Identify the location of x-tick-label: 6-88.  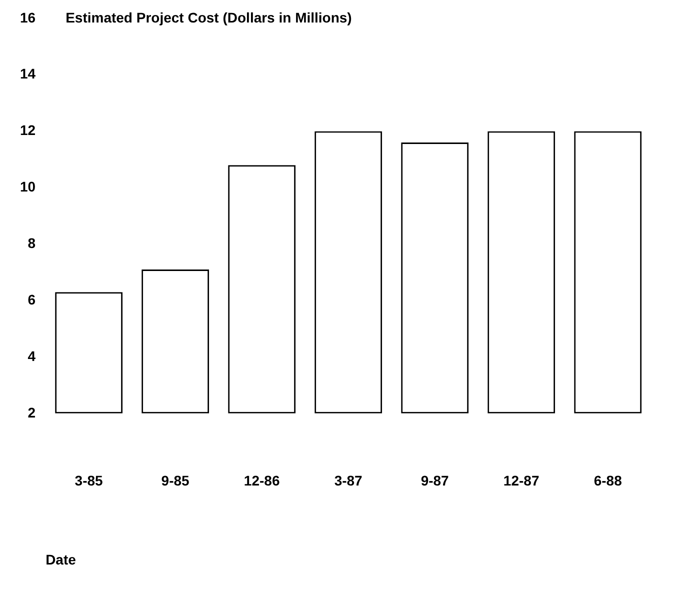
(608, 480).